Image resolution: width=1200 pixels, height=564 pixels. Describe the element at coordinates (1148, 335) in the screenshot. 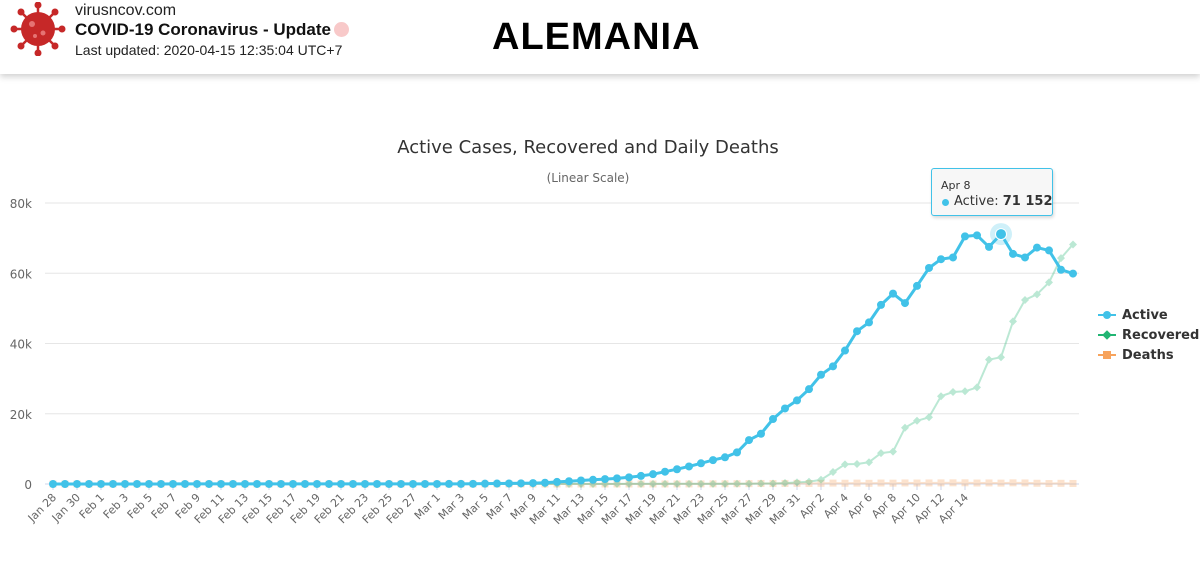

I see `legend-item-recovered: Recovered` at that location.